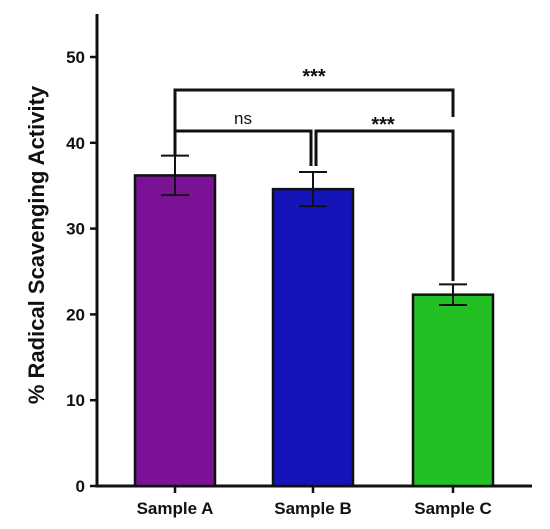 Image resolution: width=550 pixels, height=529 pixels. I want to click on y-tick-label: 30, so click(75, 229).